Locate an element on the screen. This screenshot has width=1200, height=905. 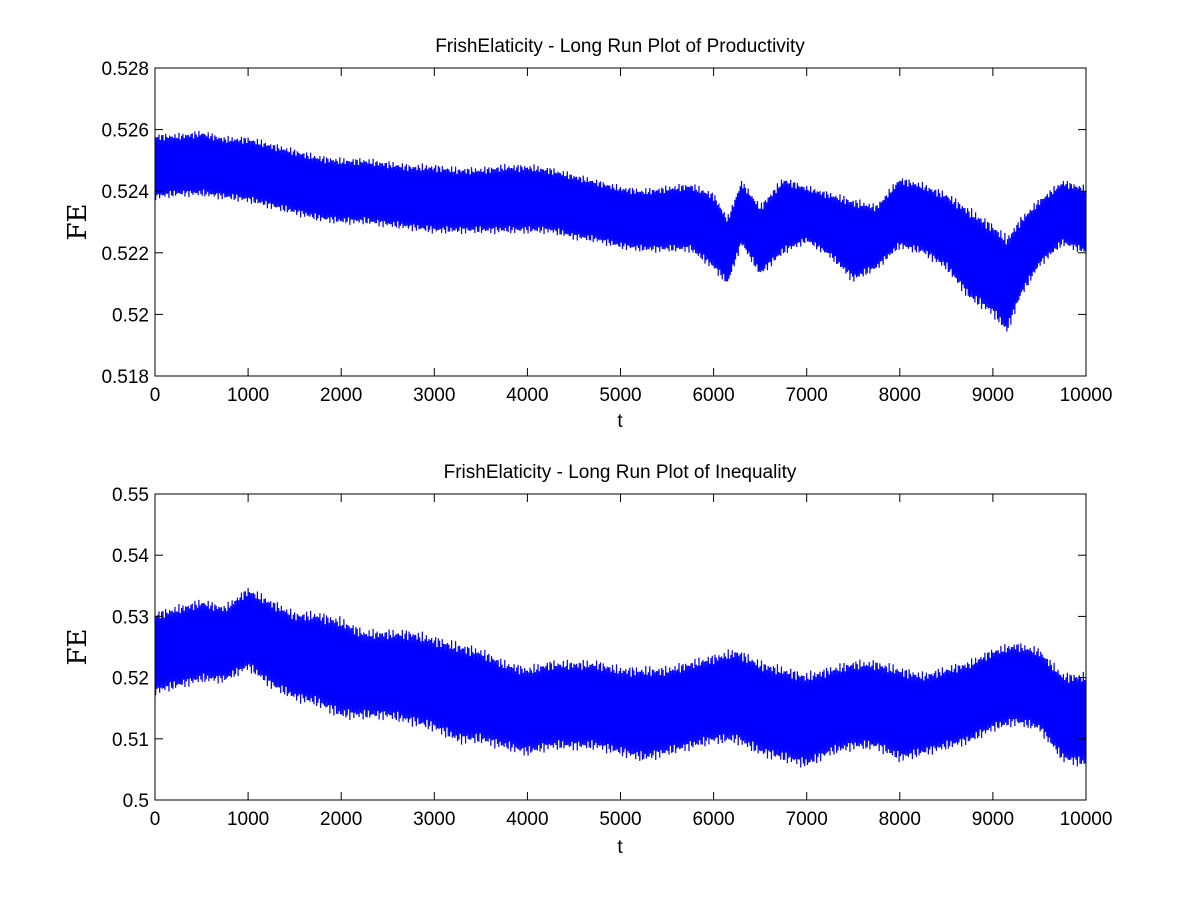
inequality-x-tick-label: 7000 is located at coordinates (807, 819).